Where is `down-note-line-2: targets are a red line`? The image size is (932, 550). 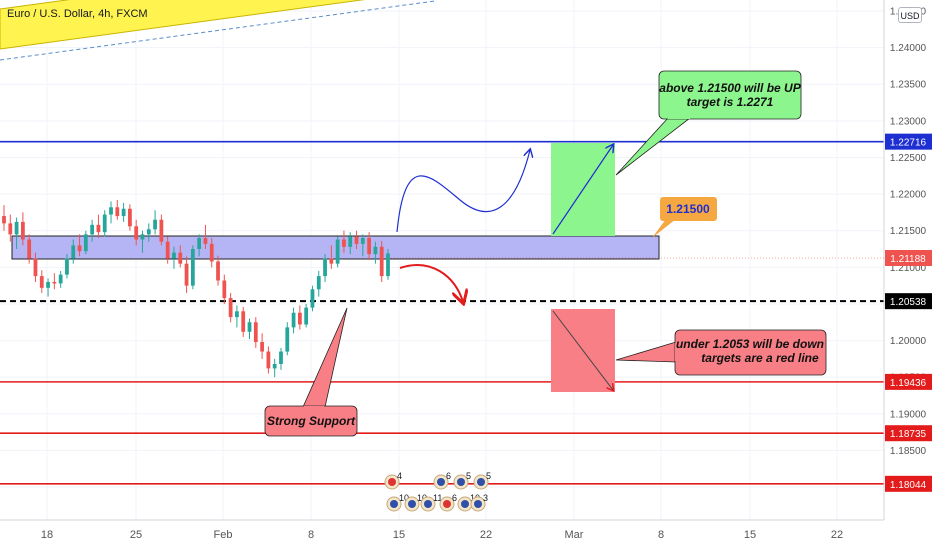 down-note-line-2: targets are a red line is located at coordinates (760, 358).